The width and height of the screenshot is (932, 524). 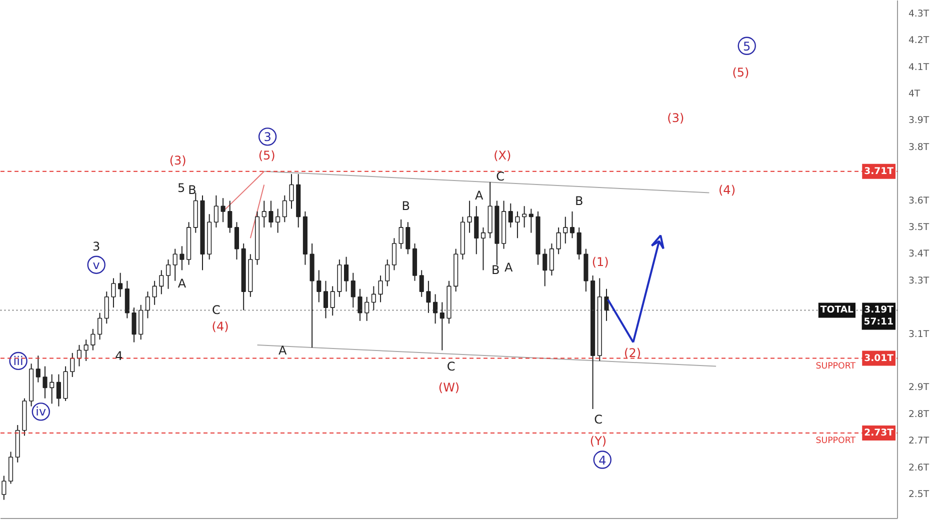 What do you see at coordinates (919, 388) in the screenshot?
I see `y-tick-label: 2.9T` at bounding box center [919, 388].